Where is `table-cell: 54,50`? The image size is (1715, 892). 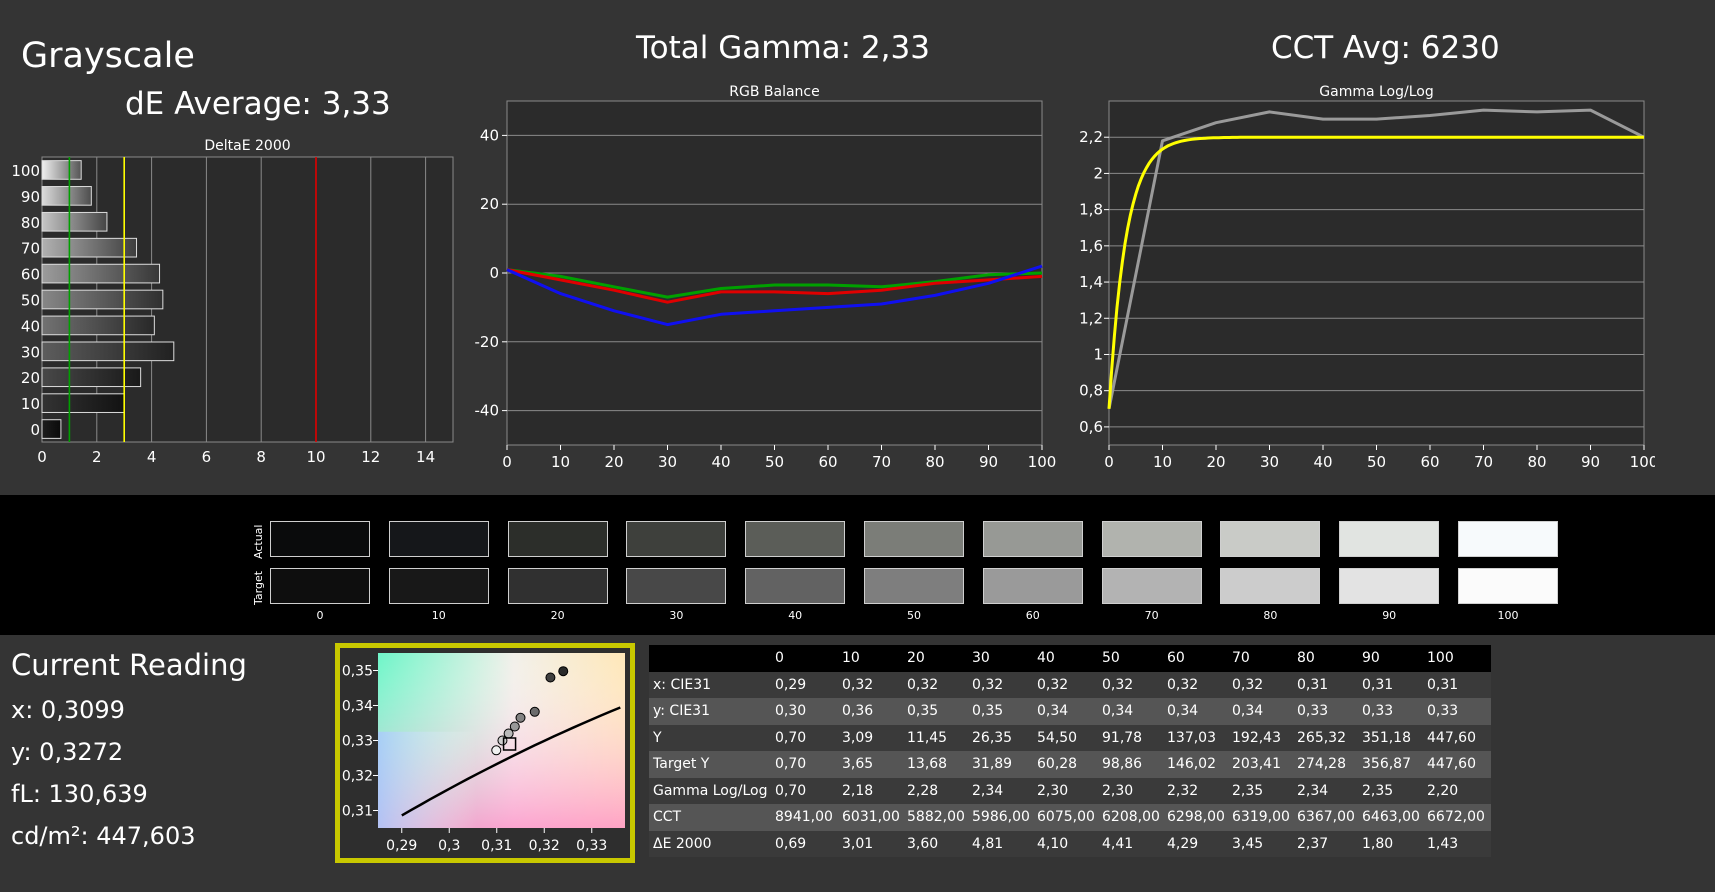 table-cell: 54,50 is located at coordinates (1065, 737).